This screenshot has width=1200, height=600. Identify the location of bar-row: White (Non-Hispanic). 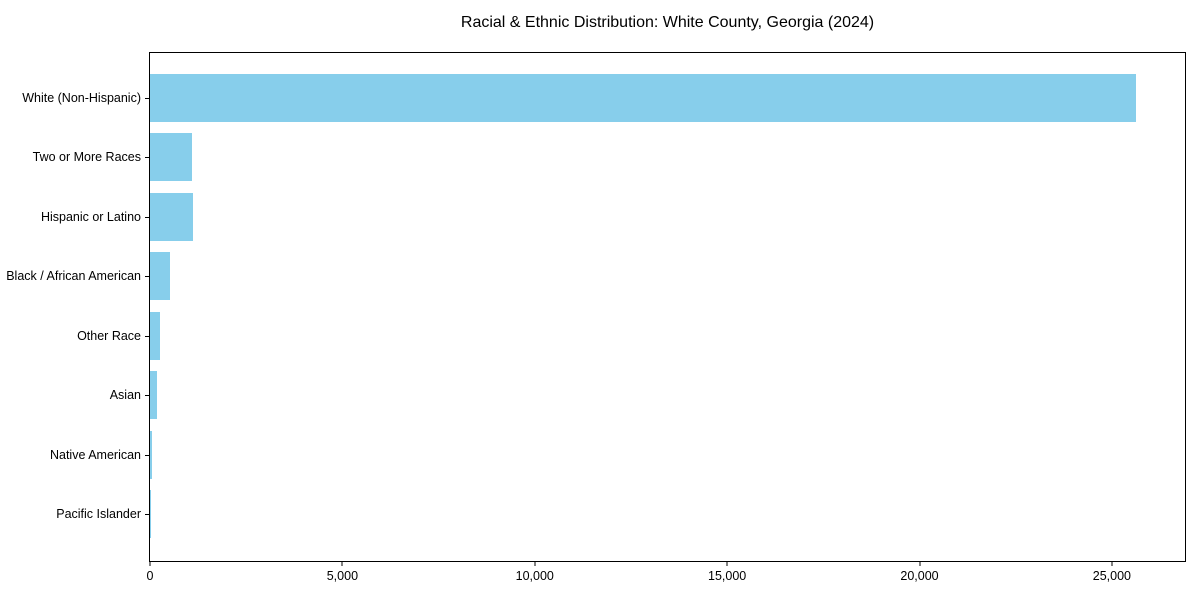
(603, 98).